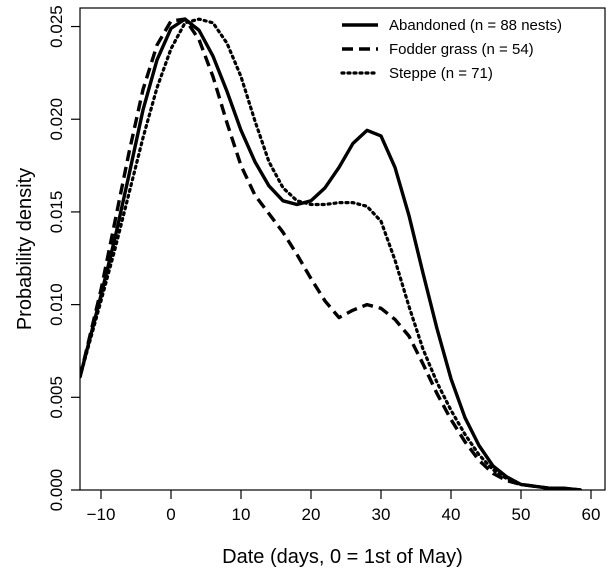 The width and height of the screenshot is (607, 573). I want to click on y-axis-title: Probability density, so click(25, 249).